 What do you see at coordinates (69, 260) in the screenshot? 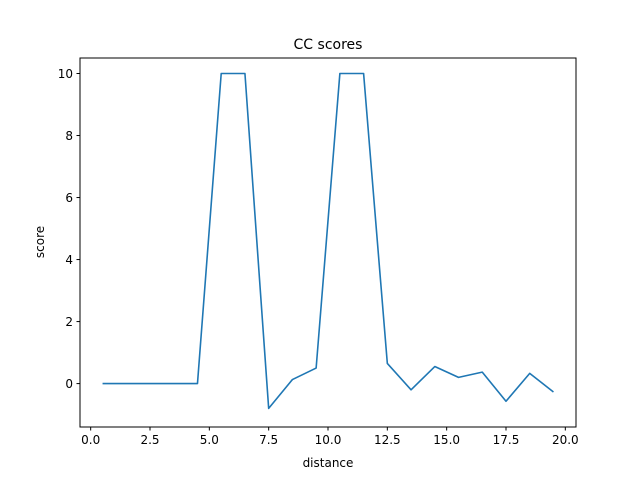
I see `y-tick-label: 4` at bounding box center [69, 260].